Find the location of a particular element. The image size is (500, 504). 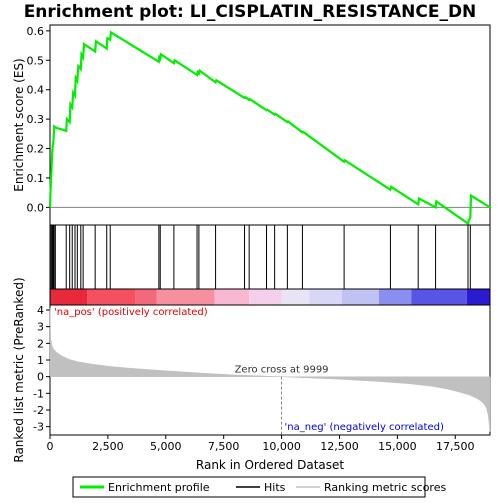

metric-y-axis: -3 -2 -1 0 1 2 3 4 is located at coordinates (41, 369).